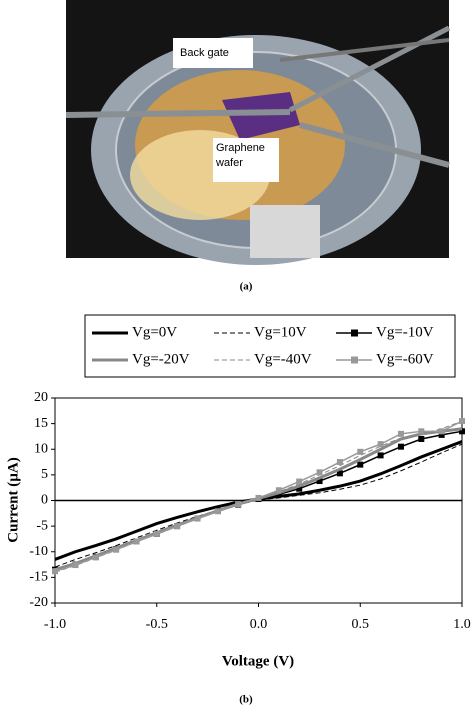 The height and width of the screenshot is (715, 474). I want to click on x-tick-label: 1.0, so click(462, 624).